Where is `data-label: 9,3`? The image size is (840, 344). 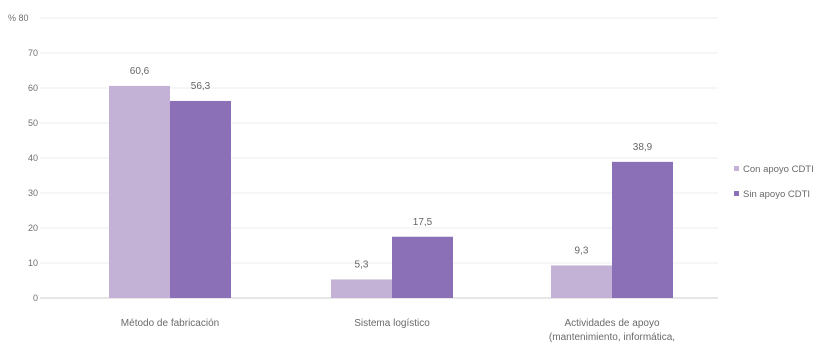
data-label: 9,3 is located at coordinates (582, 250).